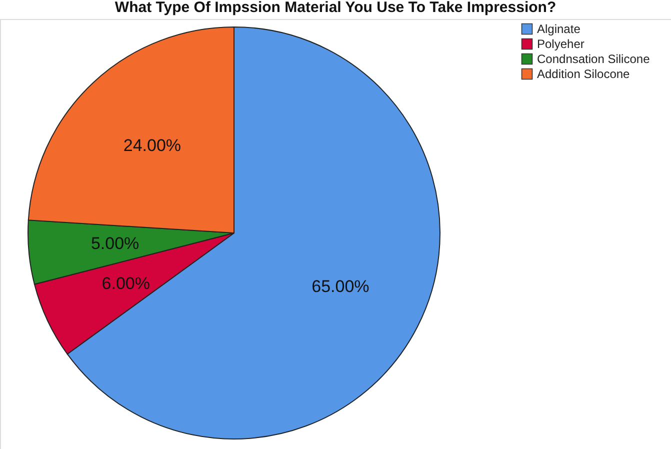 This screenshot has width=671, height=449. What do you see at coordinates (559, 29) in the screenshot?
I see `legend-label: Alginate` at bounding box center [559, 29].